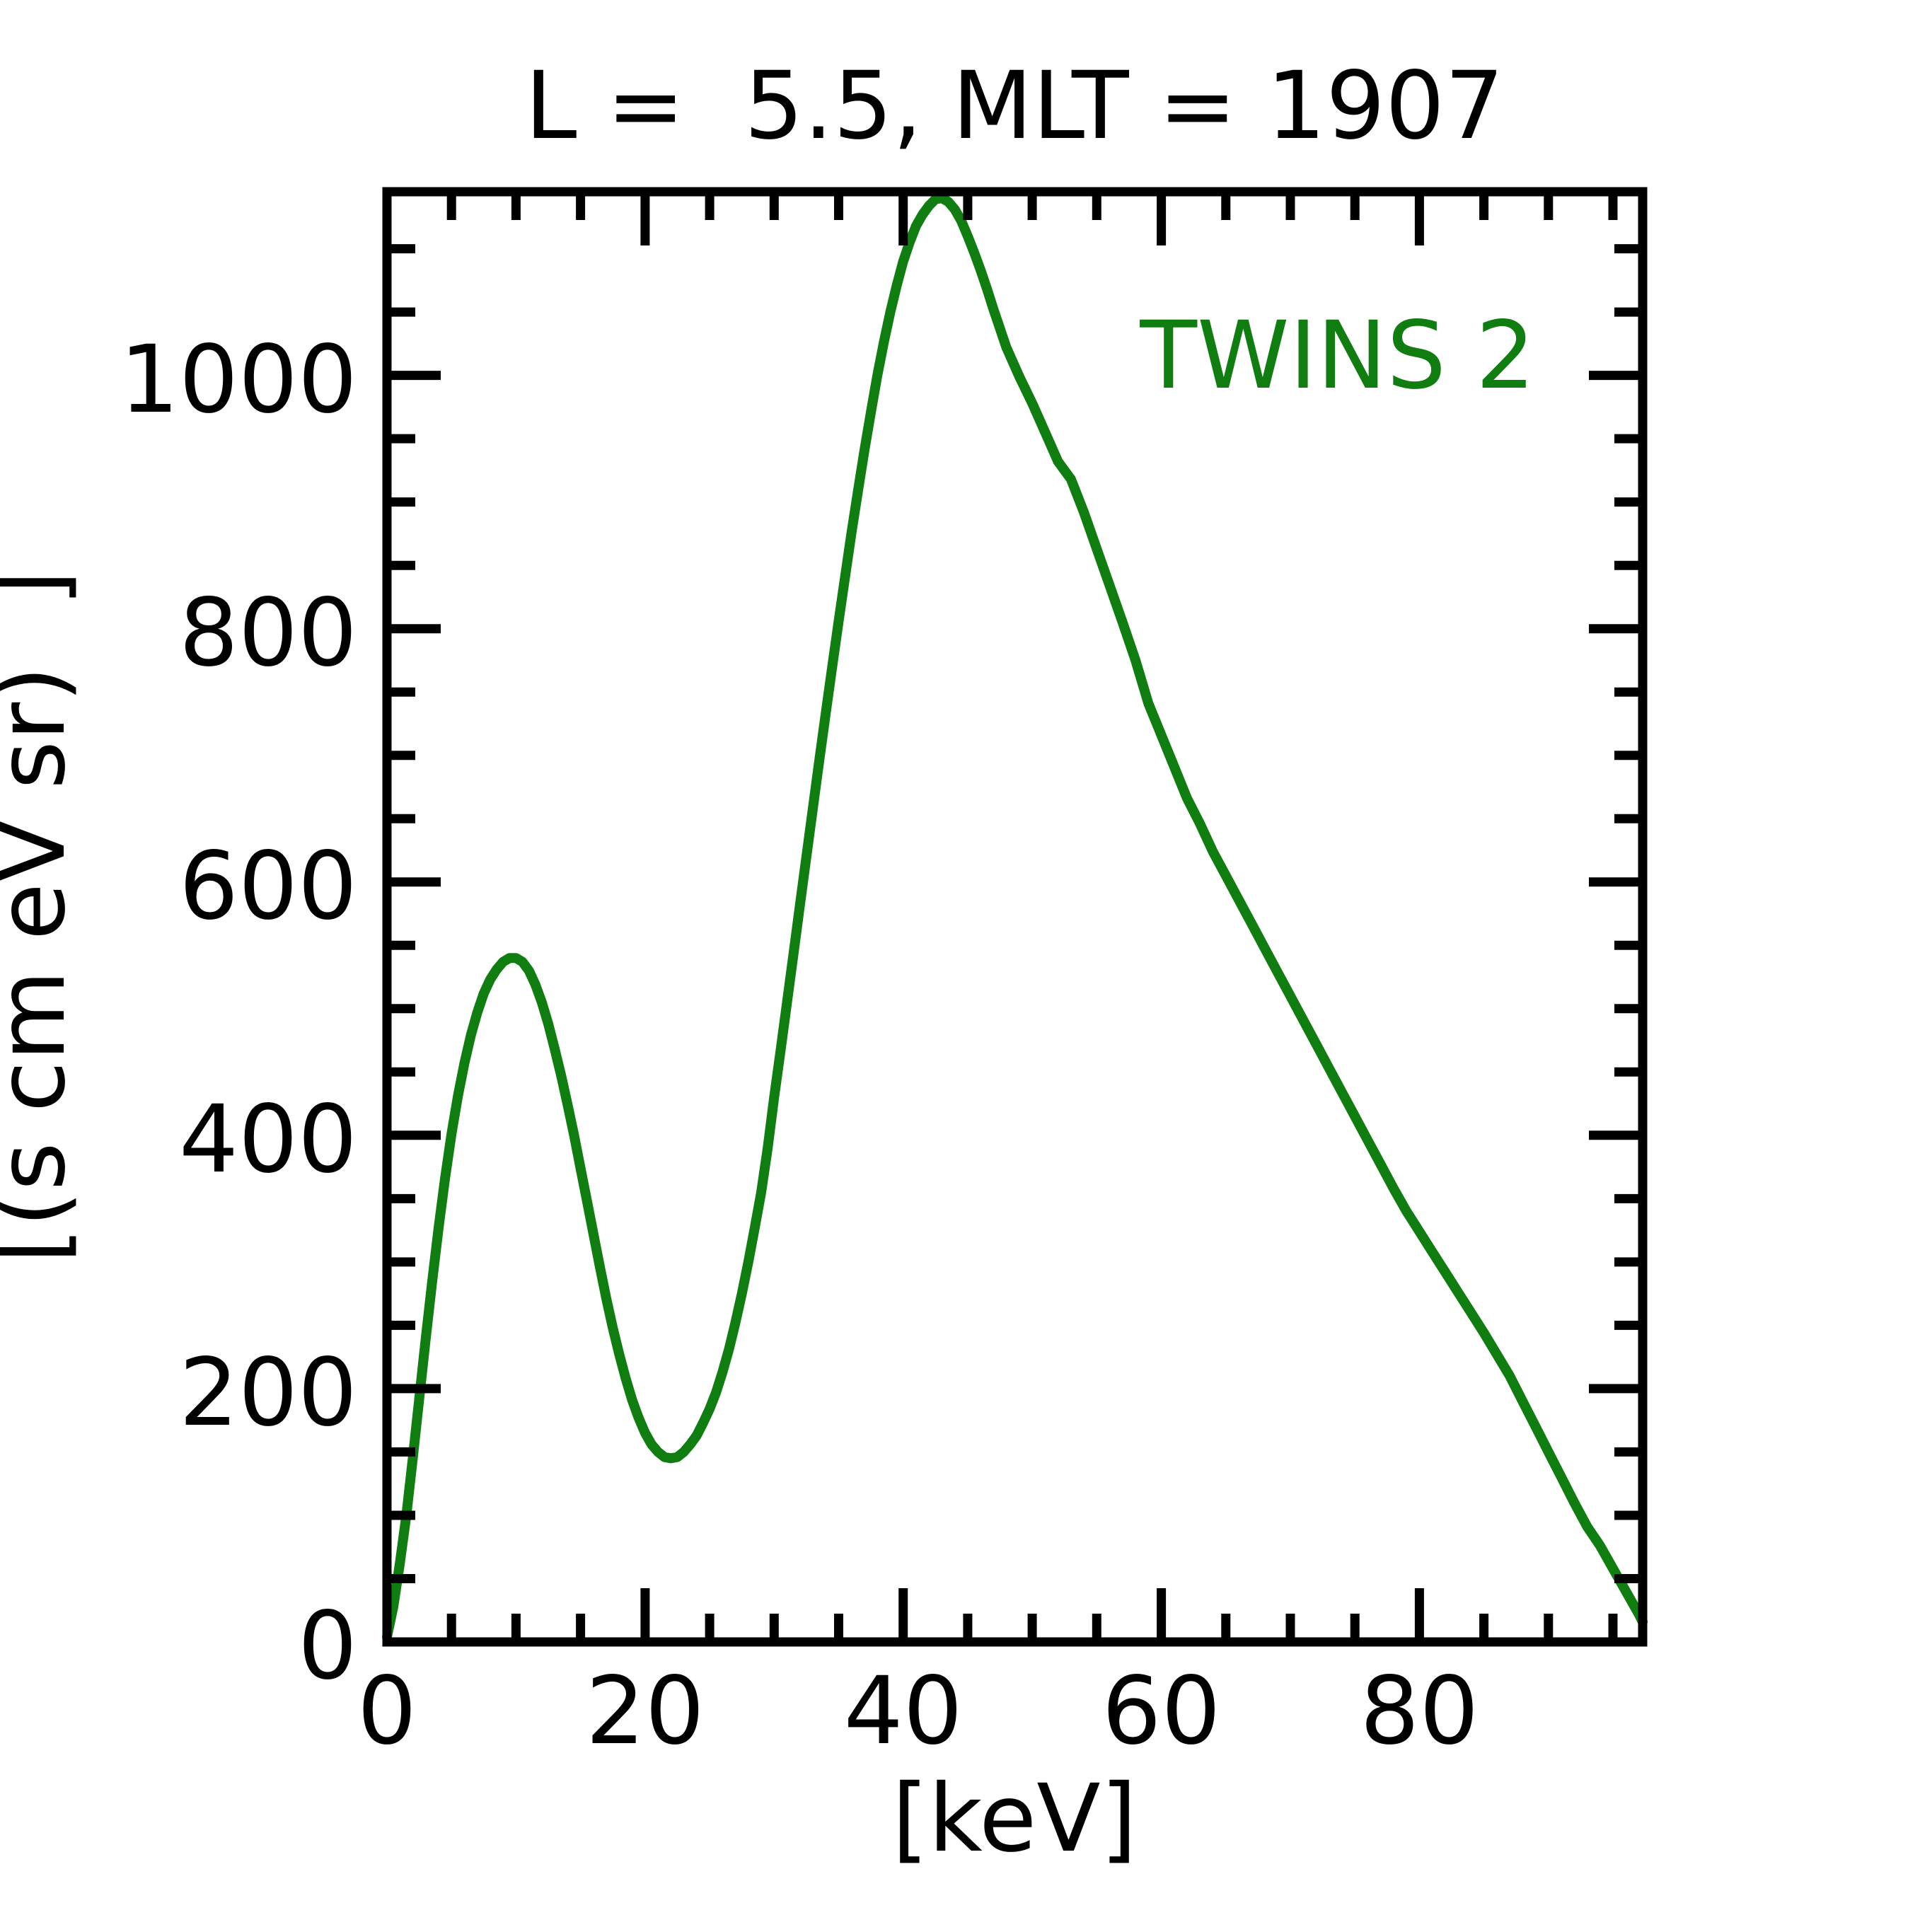  I want to click on x-tick-label: 20, so click(645, 1711).